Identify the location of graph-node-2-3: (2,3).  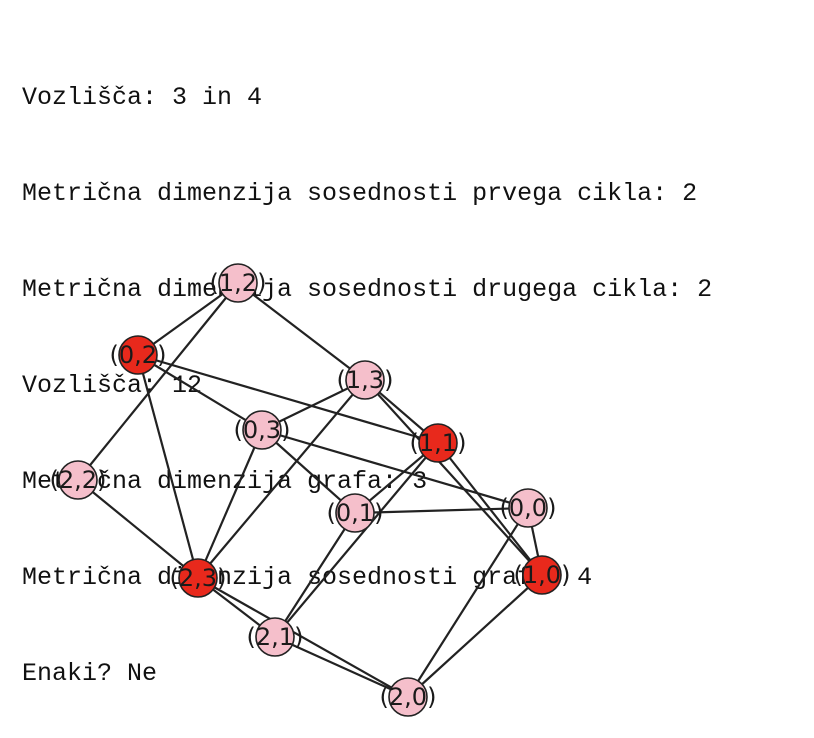
(198, 578).